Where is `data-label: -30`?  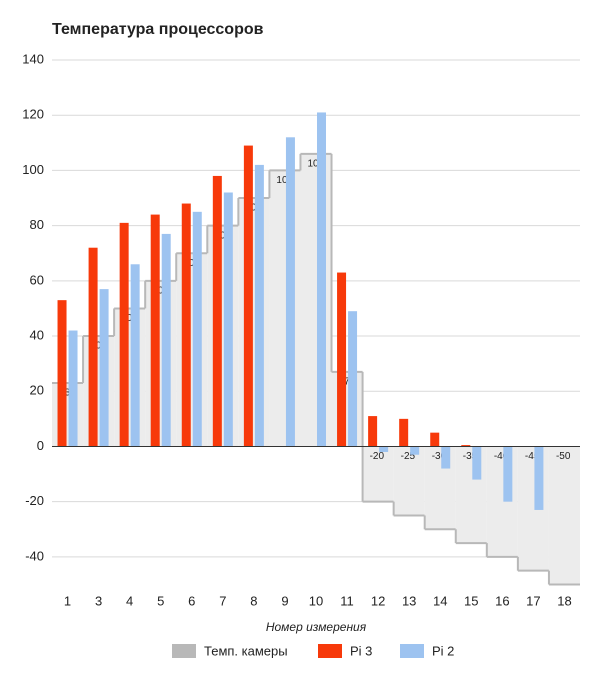
data-label: -30 is located at coordinates (439, 456).